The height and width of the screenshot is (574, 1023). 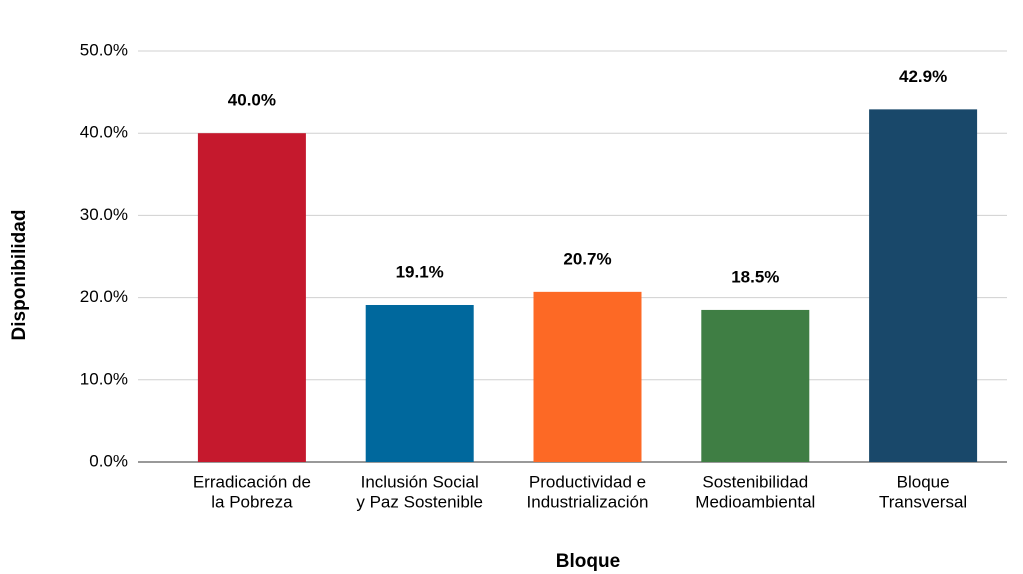 I want to click on y-tick-label: 30.0%, so click(x=104, y=214).